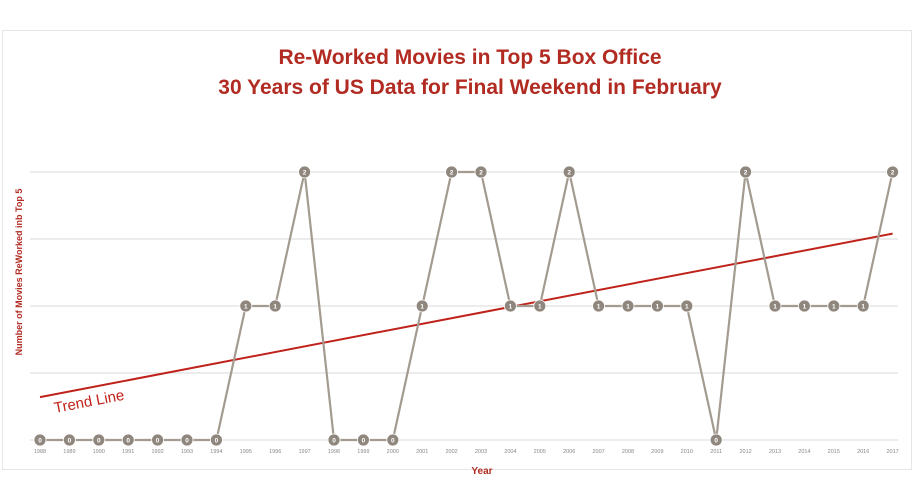  What do you see at coordinates (628, 452) in the screenshot?
I see `x-tick-label: 2008` at bounding box center [628, 452].